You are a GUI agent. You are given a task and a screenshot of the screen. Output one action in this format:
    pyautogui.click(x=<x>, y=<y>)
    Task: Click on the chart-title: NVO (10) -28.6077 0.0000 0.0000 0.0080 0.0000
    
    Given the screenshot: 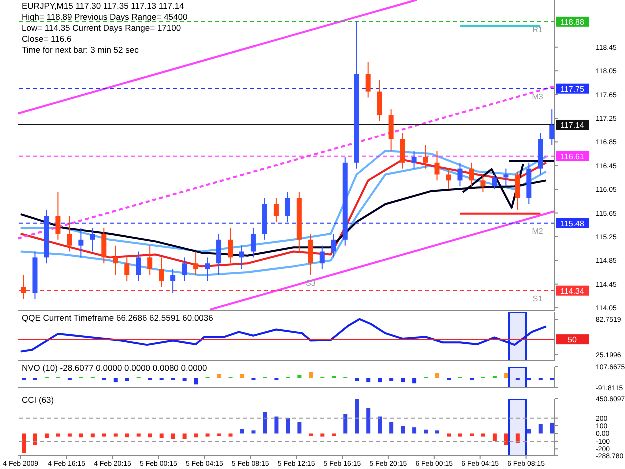 What is the action you would take?
    pyautogui.click(x=115, y=368)
    